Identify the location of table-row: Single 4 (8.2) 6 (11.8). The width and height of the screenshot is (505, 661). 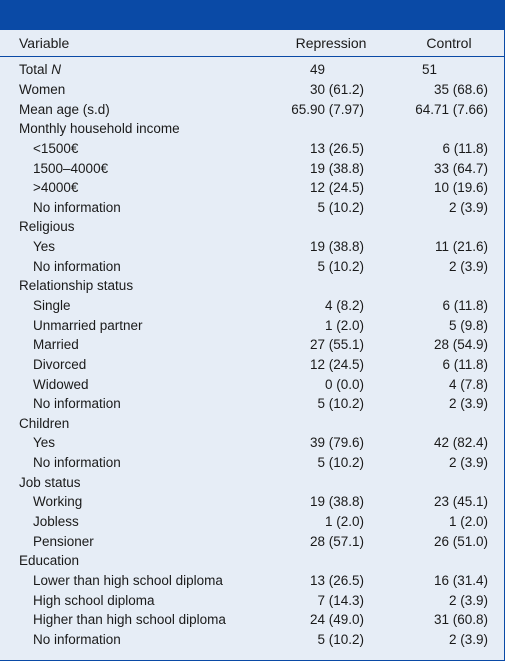
(252, 306).